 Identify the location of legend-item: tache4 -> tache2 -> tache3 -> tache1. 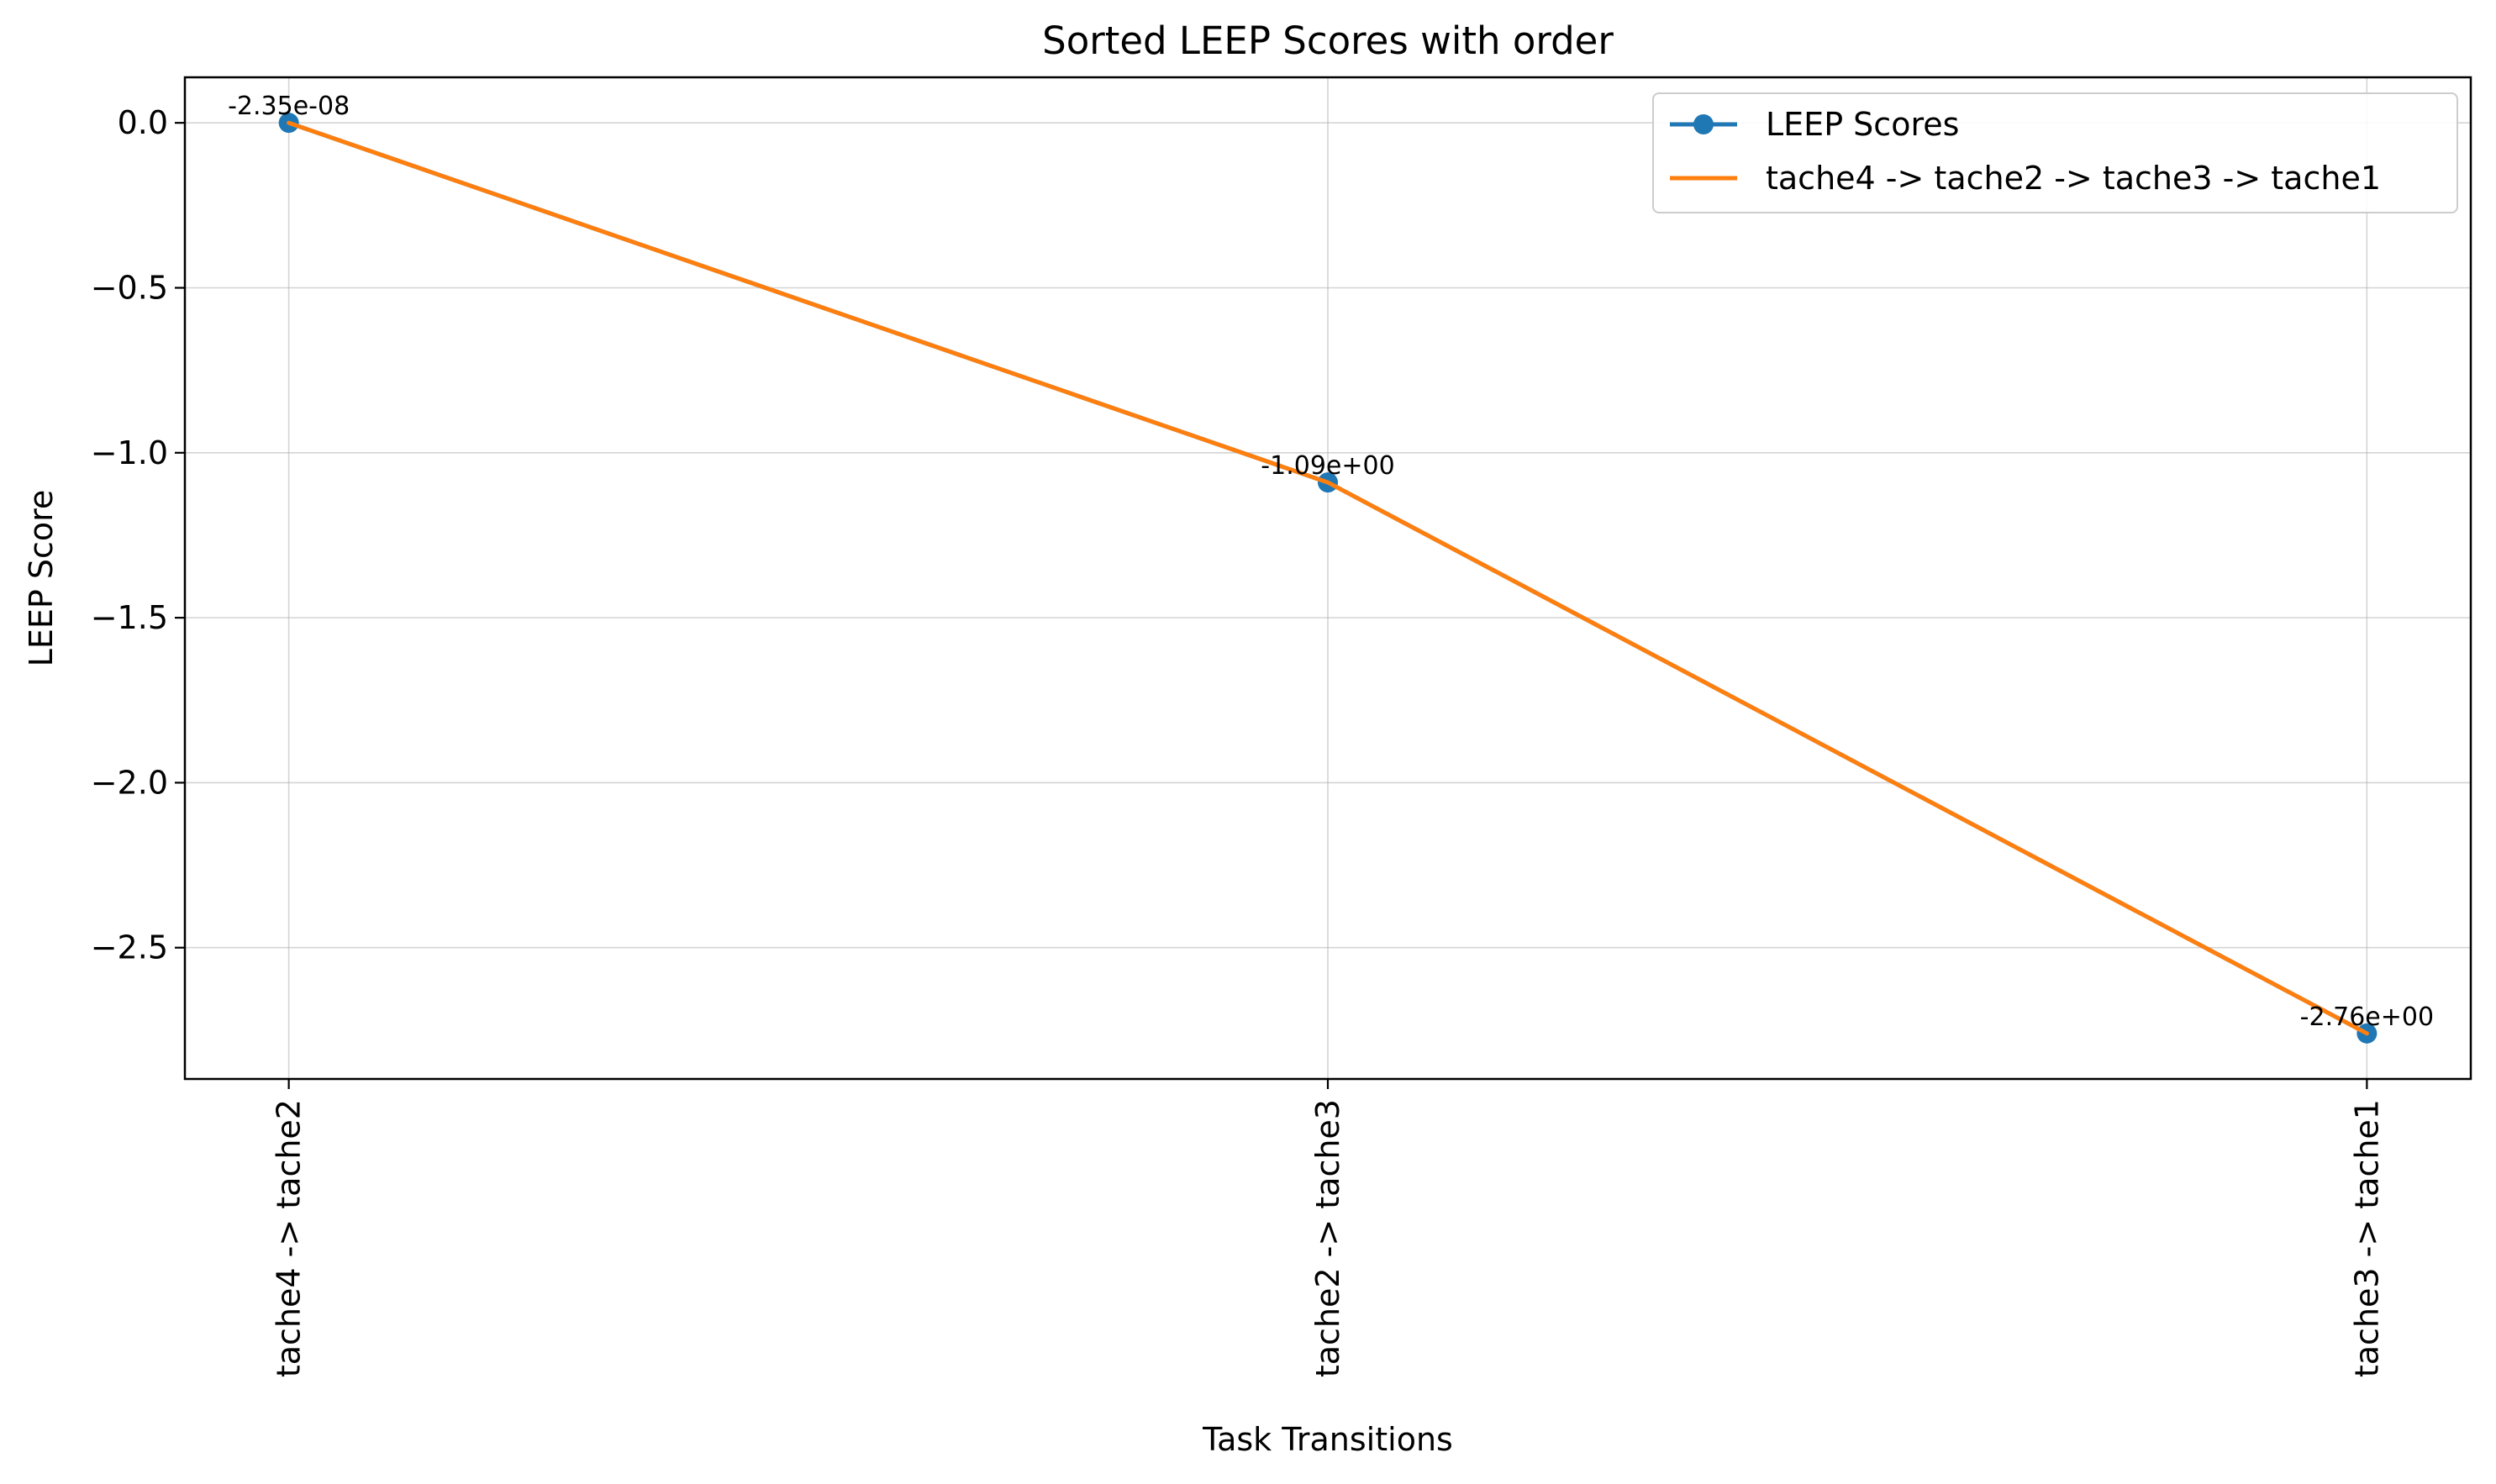
(2026, 178).